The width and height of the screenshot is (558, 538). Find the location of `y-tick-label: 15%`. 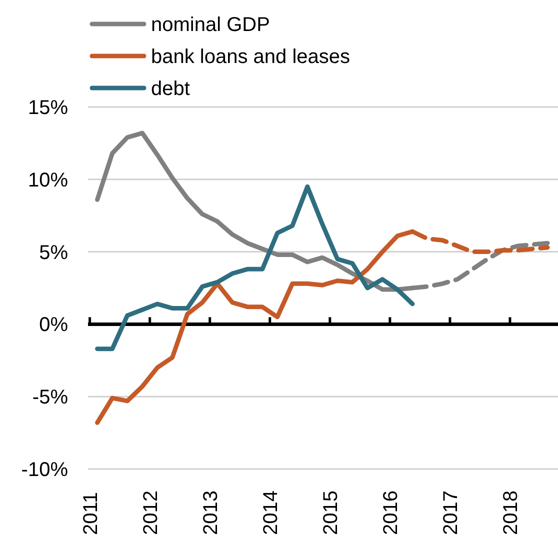

y-tick-label: 15% is located at coordinates (48, 108).